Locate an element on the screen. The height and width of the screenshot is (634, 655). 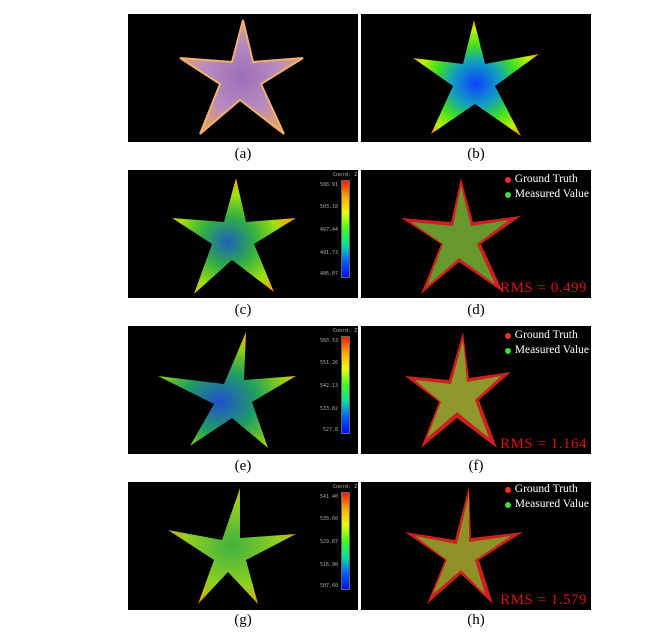
caption-a: (a) is located at coordinates (243, 154).